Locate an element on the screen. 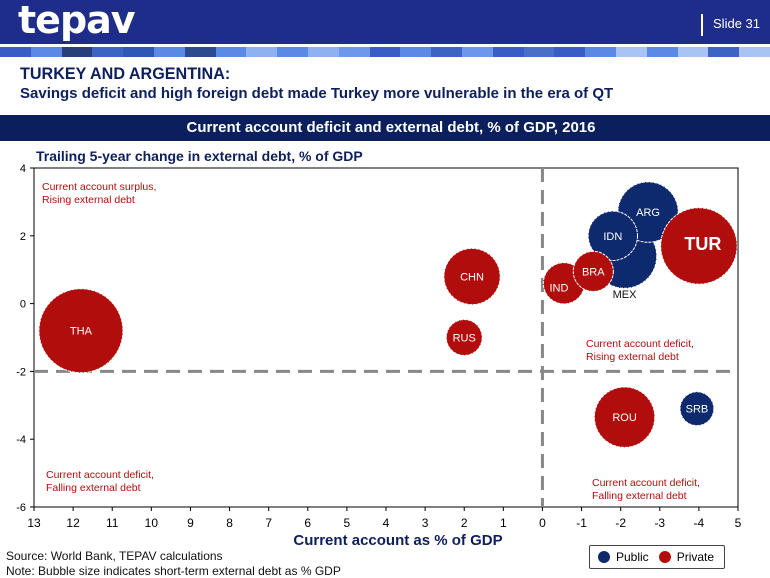 The image size is (770, 578). x-tick-label: 4 is located at coordinates (386, 523).